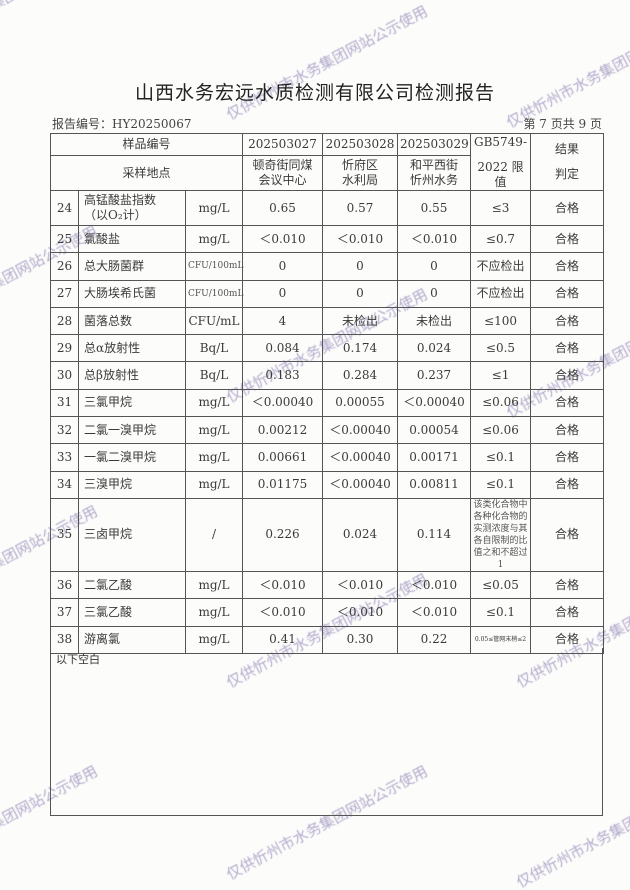 The height and width of the screenshot is (890, 630). Describe the element at coordinates (214, 321) in the screenshot. I see `unit: CFU/mL` at that location.